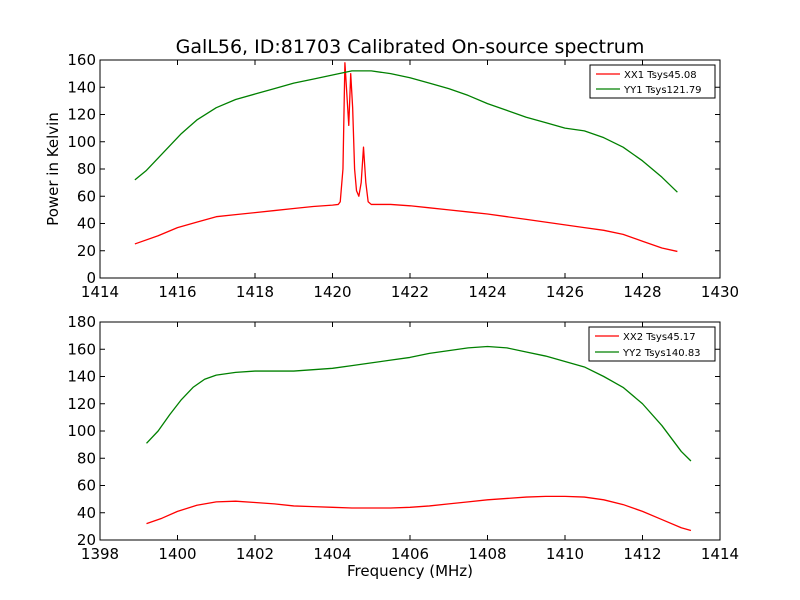  Describe the element at coordinates (660, 75) in the screenshot. I see `legend-label-xx1: XX1 Tsys45.08` at that location.